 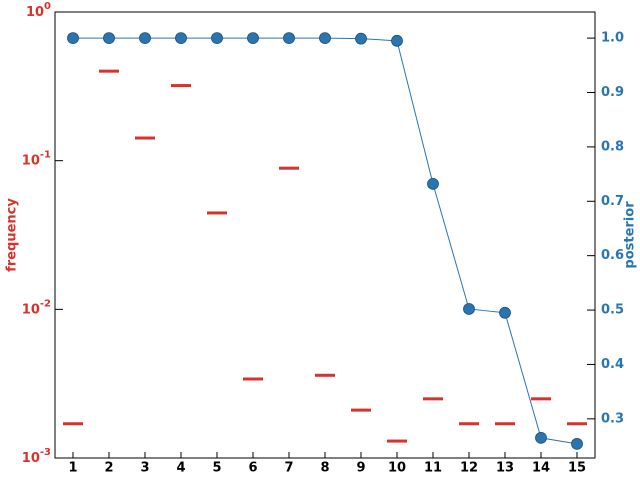 I want to click on y2-tick-label: 1.0, so click(x=612, y=38).